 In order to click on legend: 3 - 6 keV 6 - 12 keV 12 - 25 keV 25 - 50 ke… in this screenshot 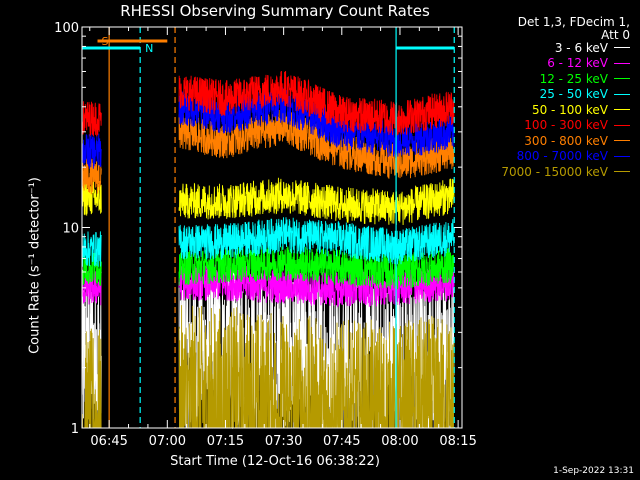, I will do `click(565, 110)`.